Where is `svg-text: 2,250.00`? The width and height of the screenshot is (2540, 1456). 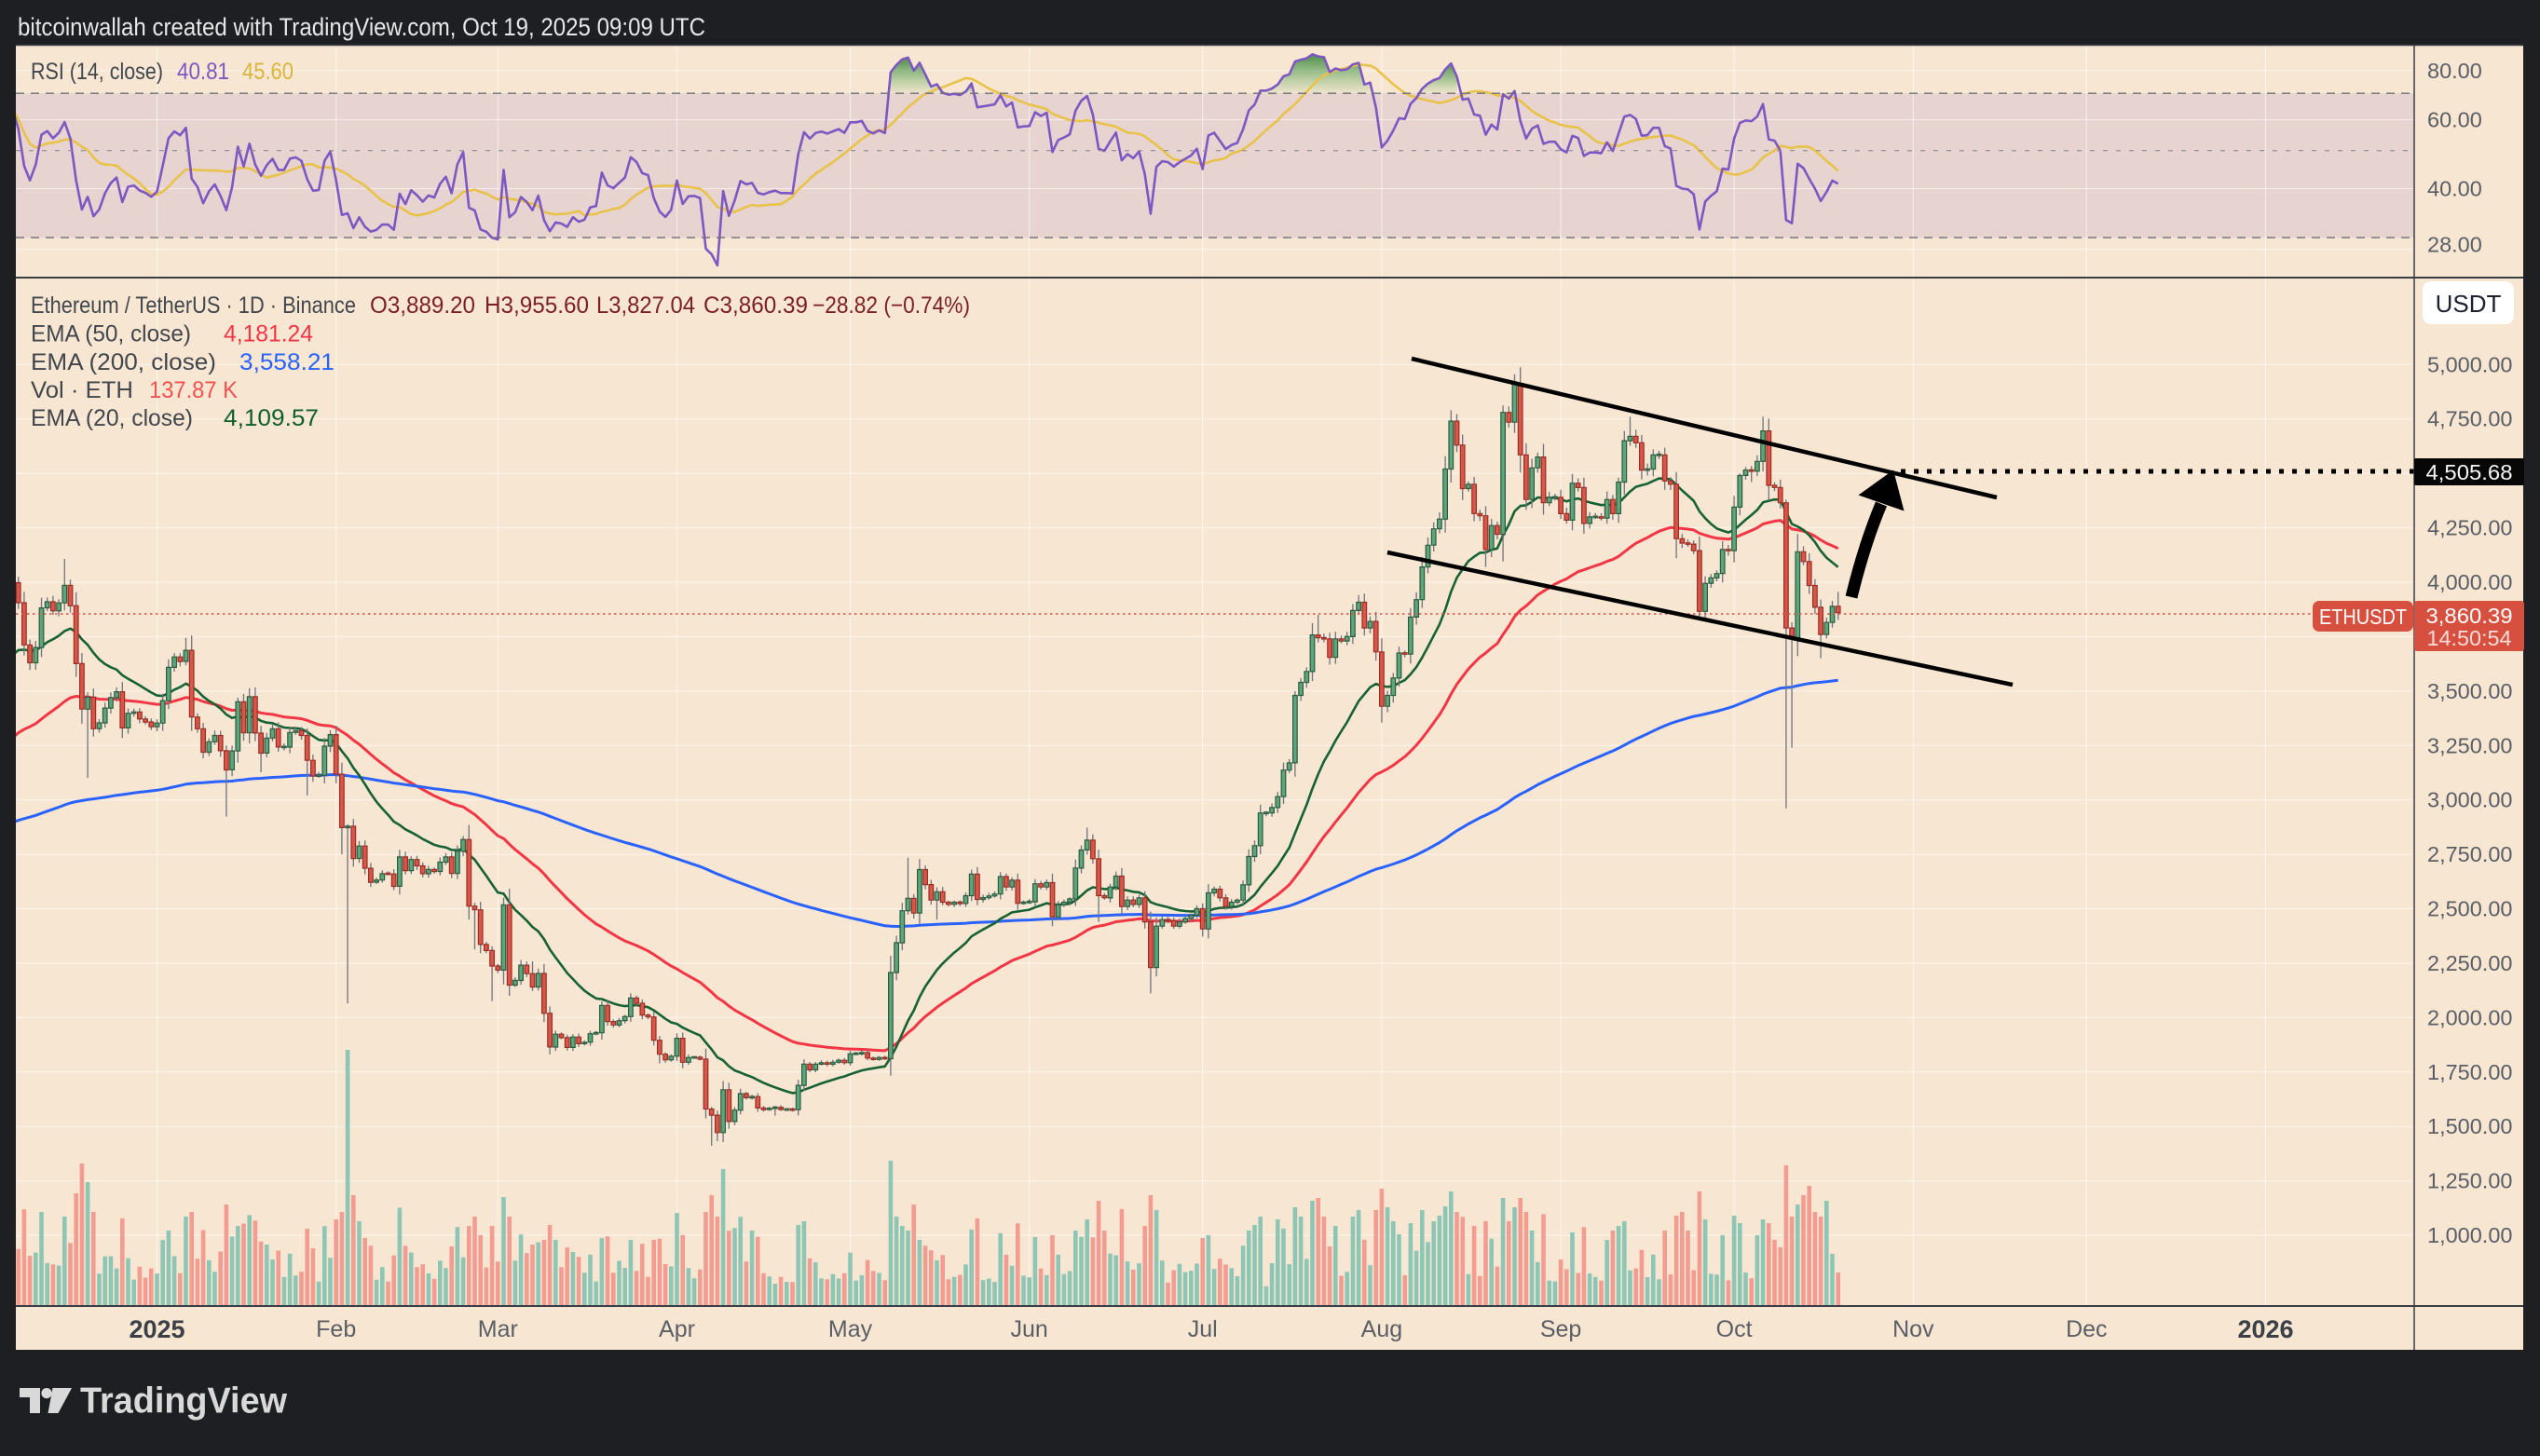
svg-text: 2,250.00 is located at coordinates (2469, 963).